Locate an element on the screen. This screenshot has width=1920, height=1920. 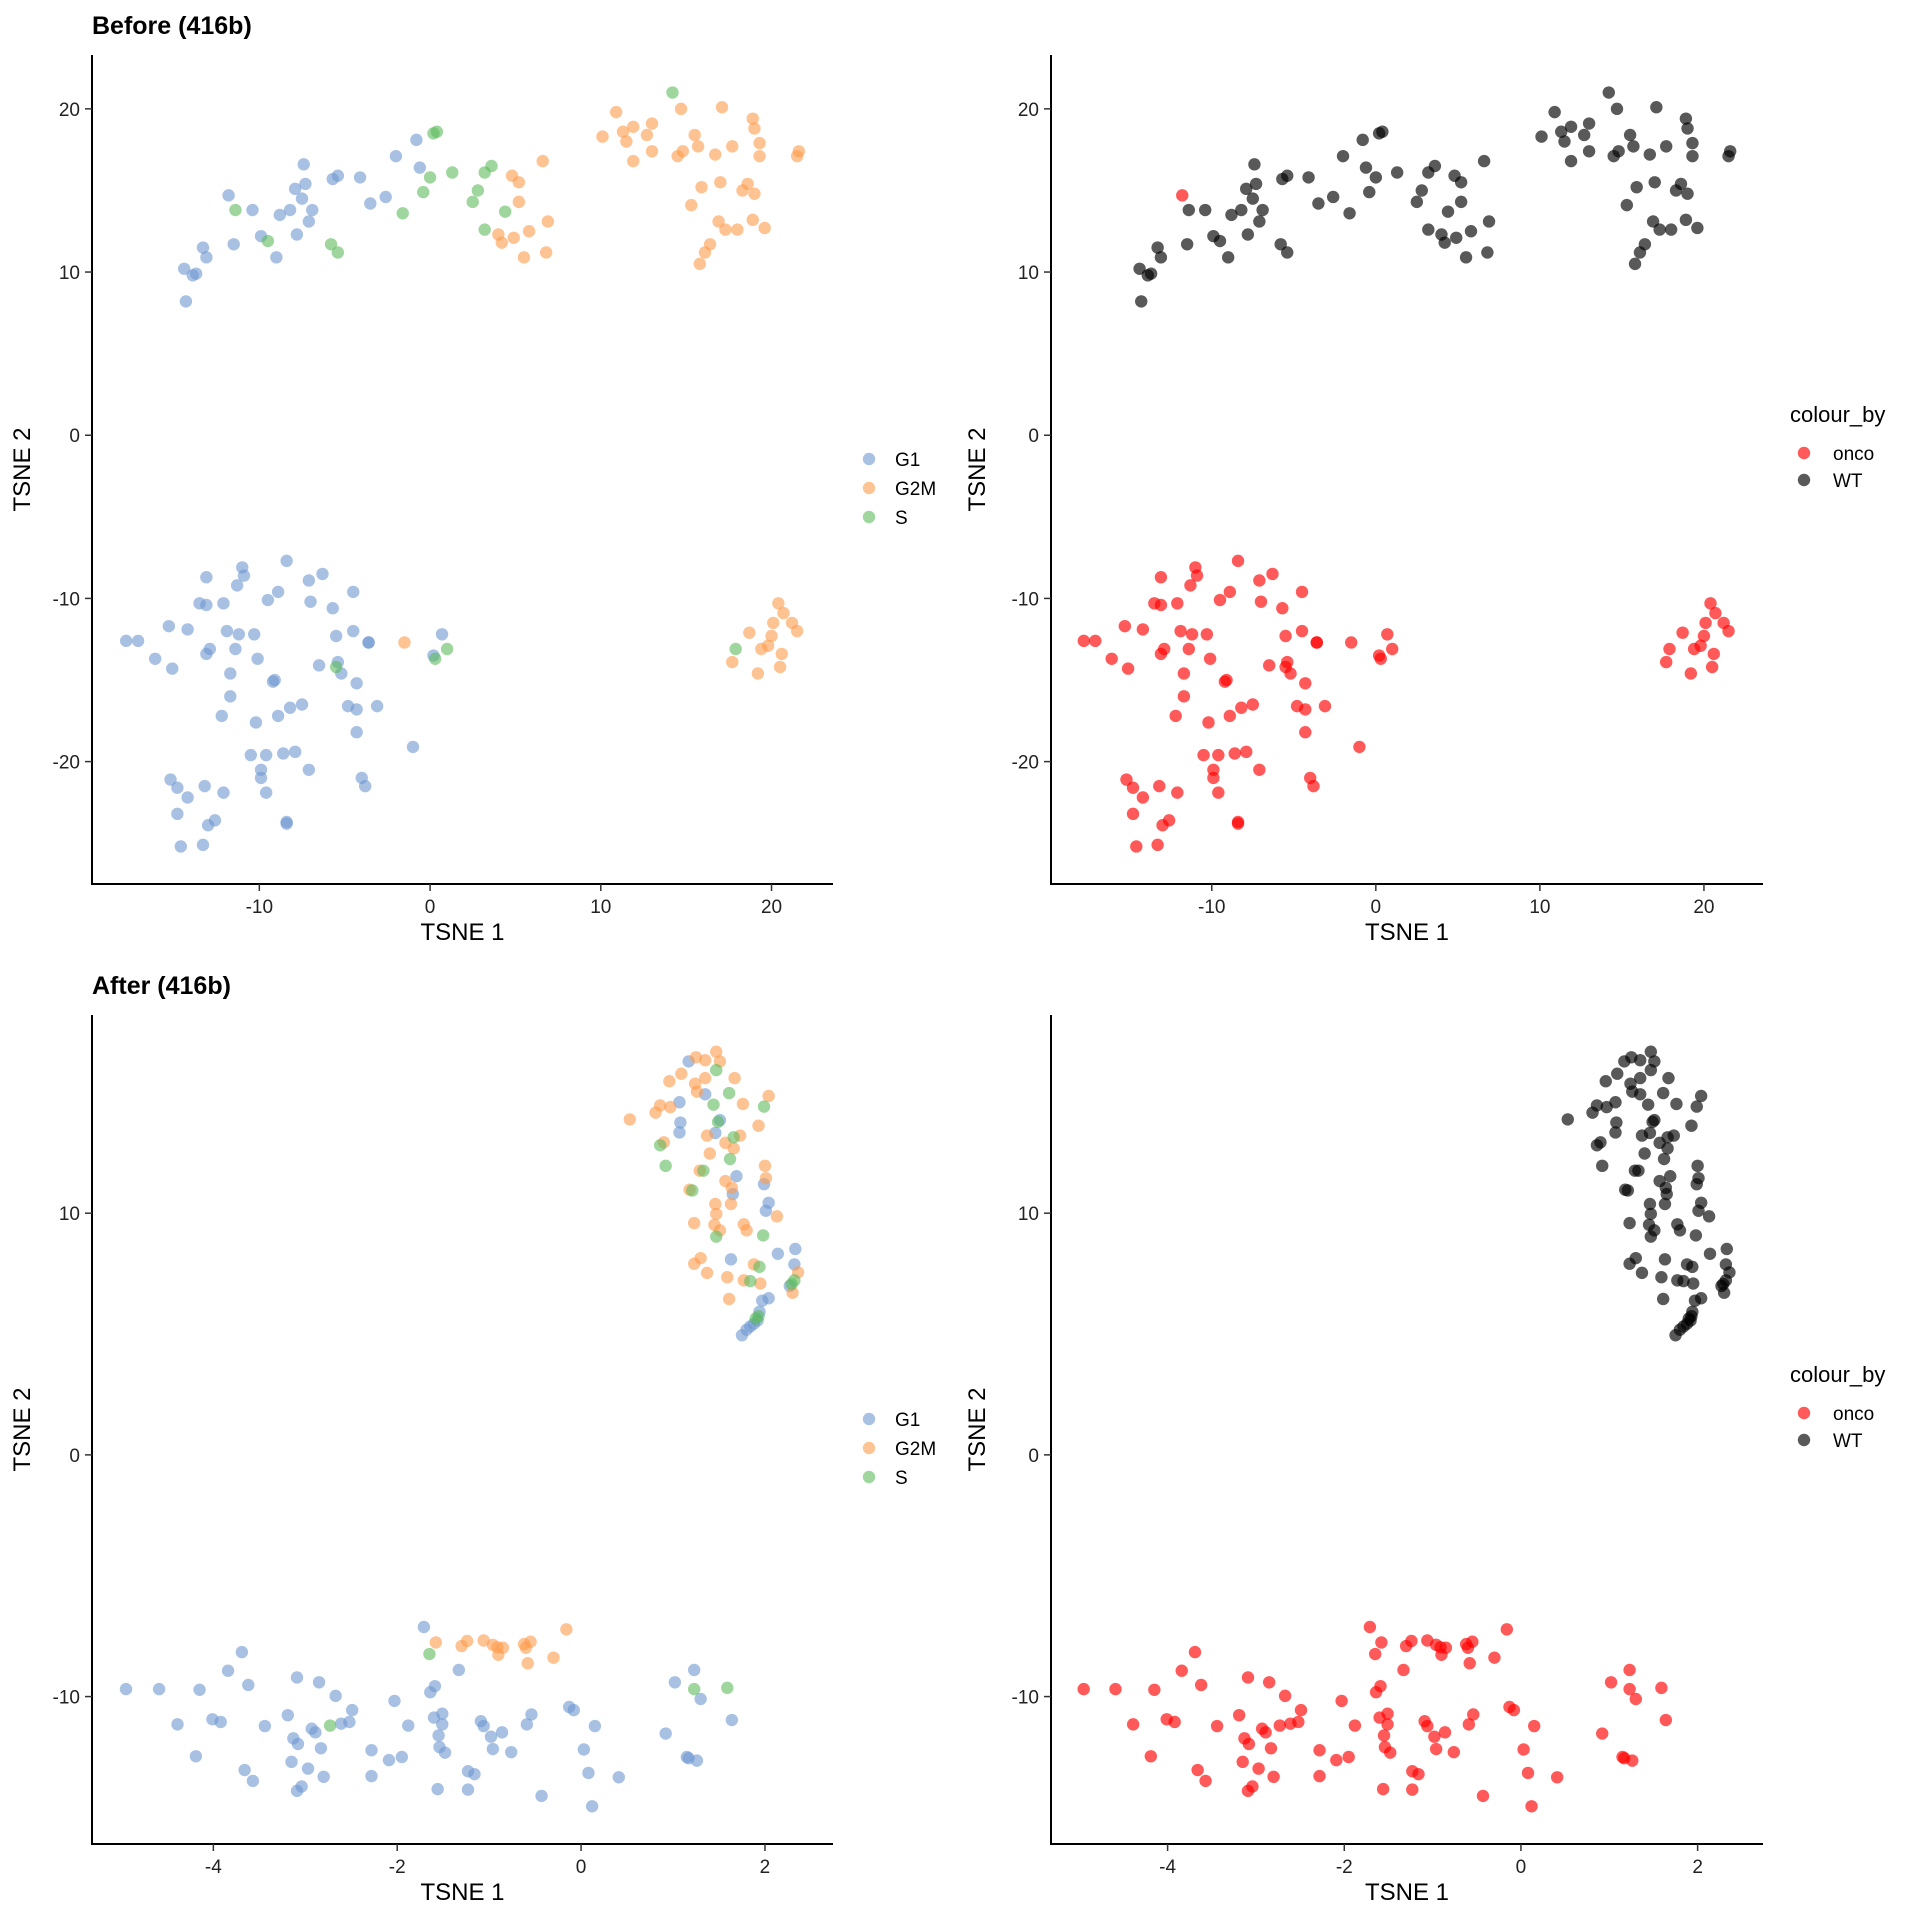
y-tick-label: 10 is located at coordinates (1028, 1214).